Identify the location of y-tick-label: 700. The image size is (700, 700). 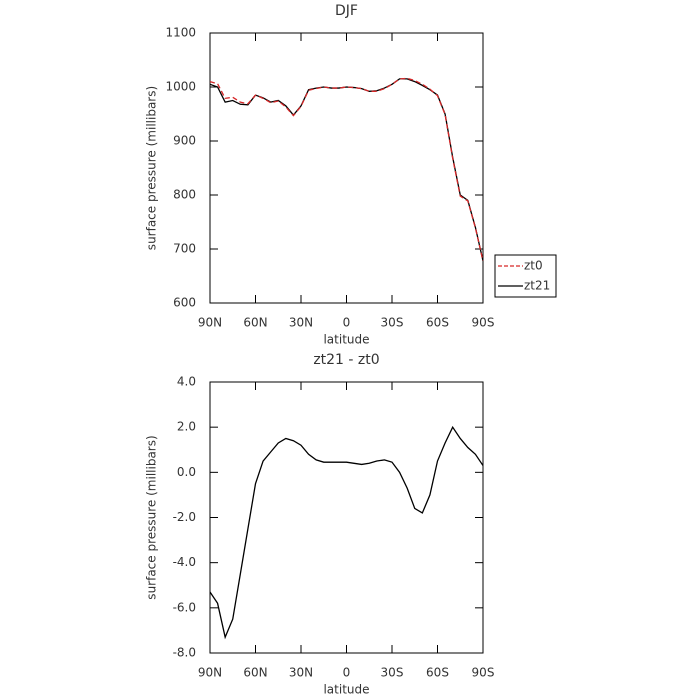
(184, 249).